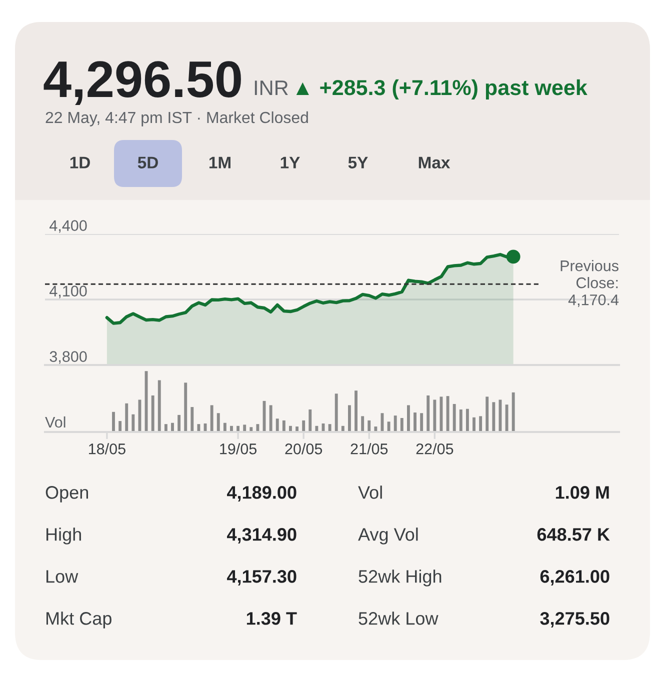  What do you see at coordinates (80, 162) in the screenshot?
I see `text: 1D` at bounding box center [80, 162].